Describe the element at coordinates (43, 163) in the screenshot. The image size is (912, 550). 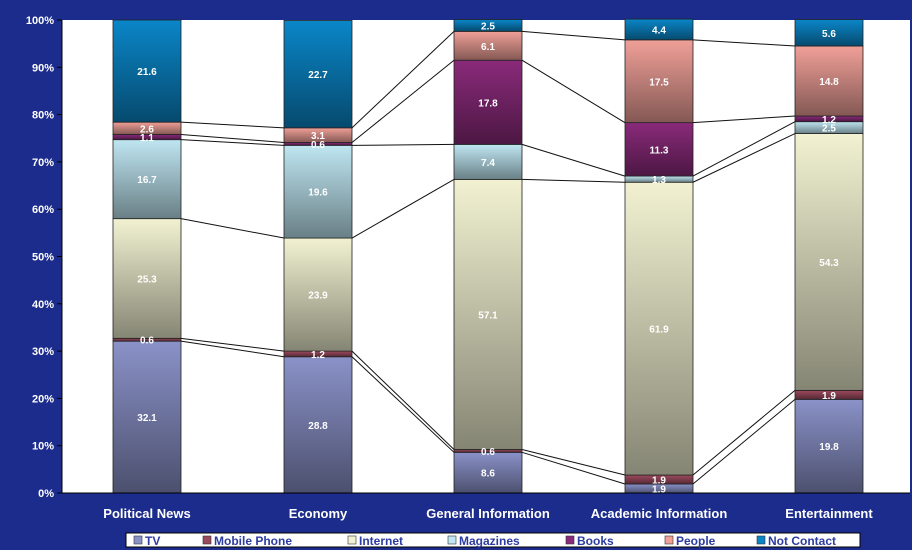
I see `y-tick-label: 70%` at that location.